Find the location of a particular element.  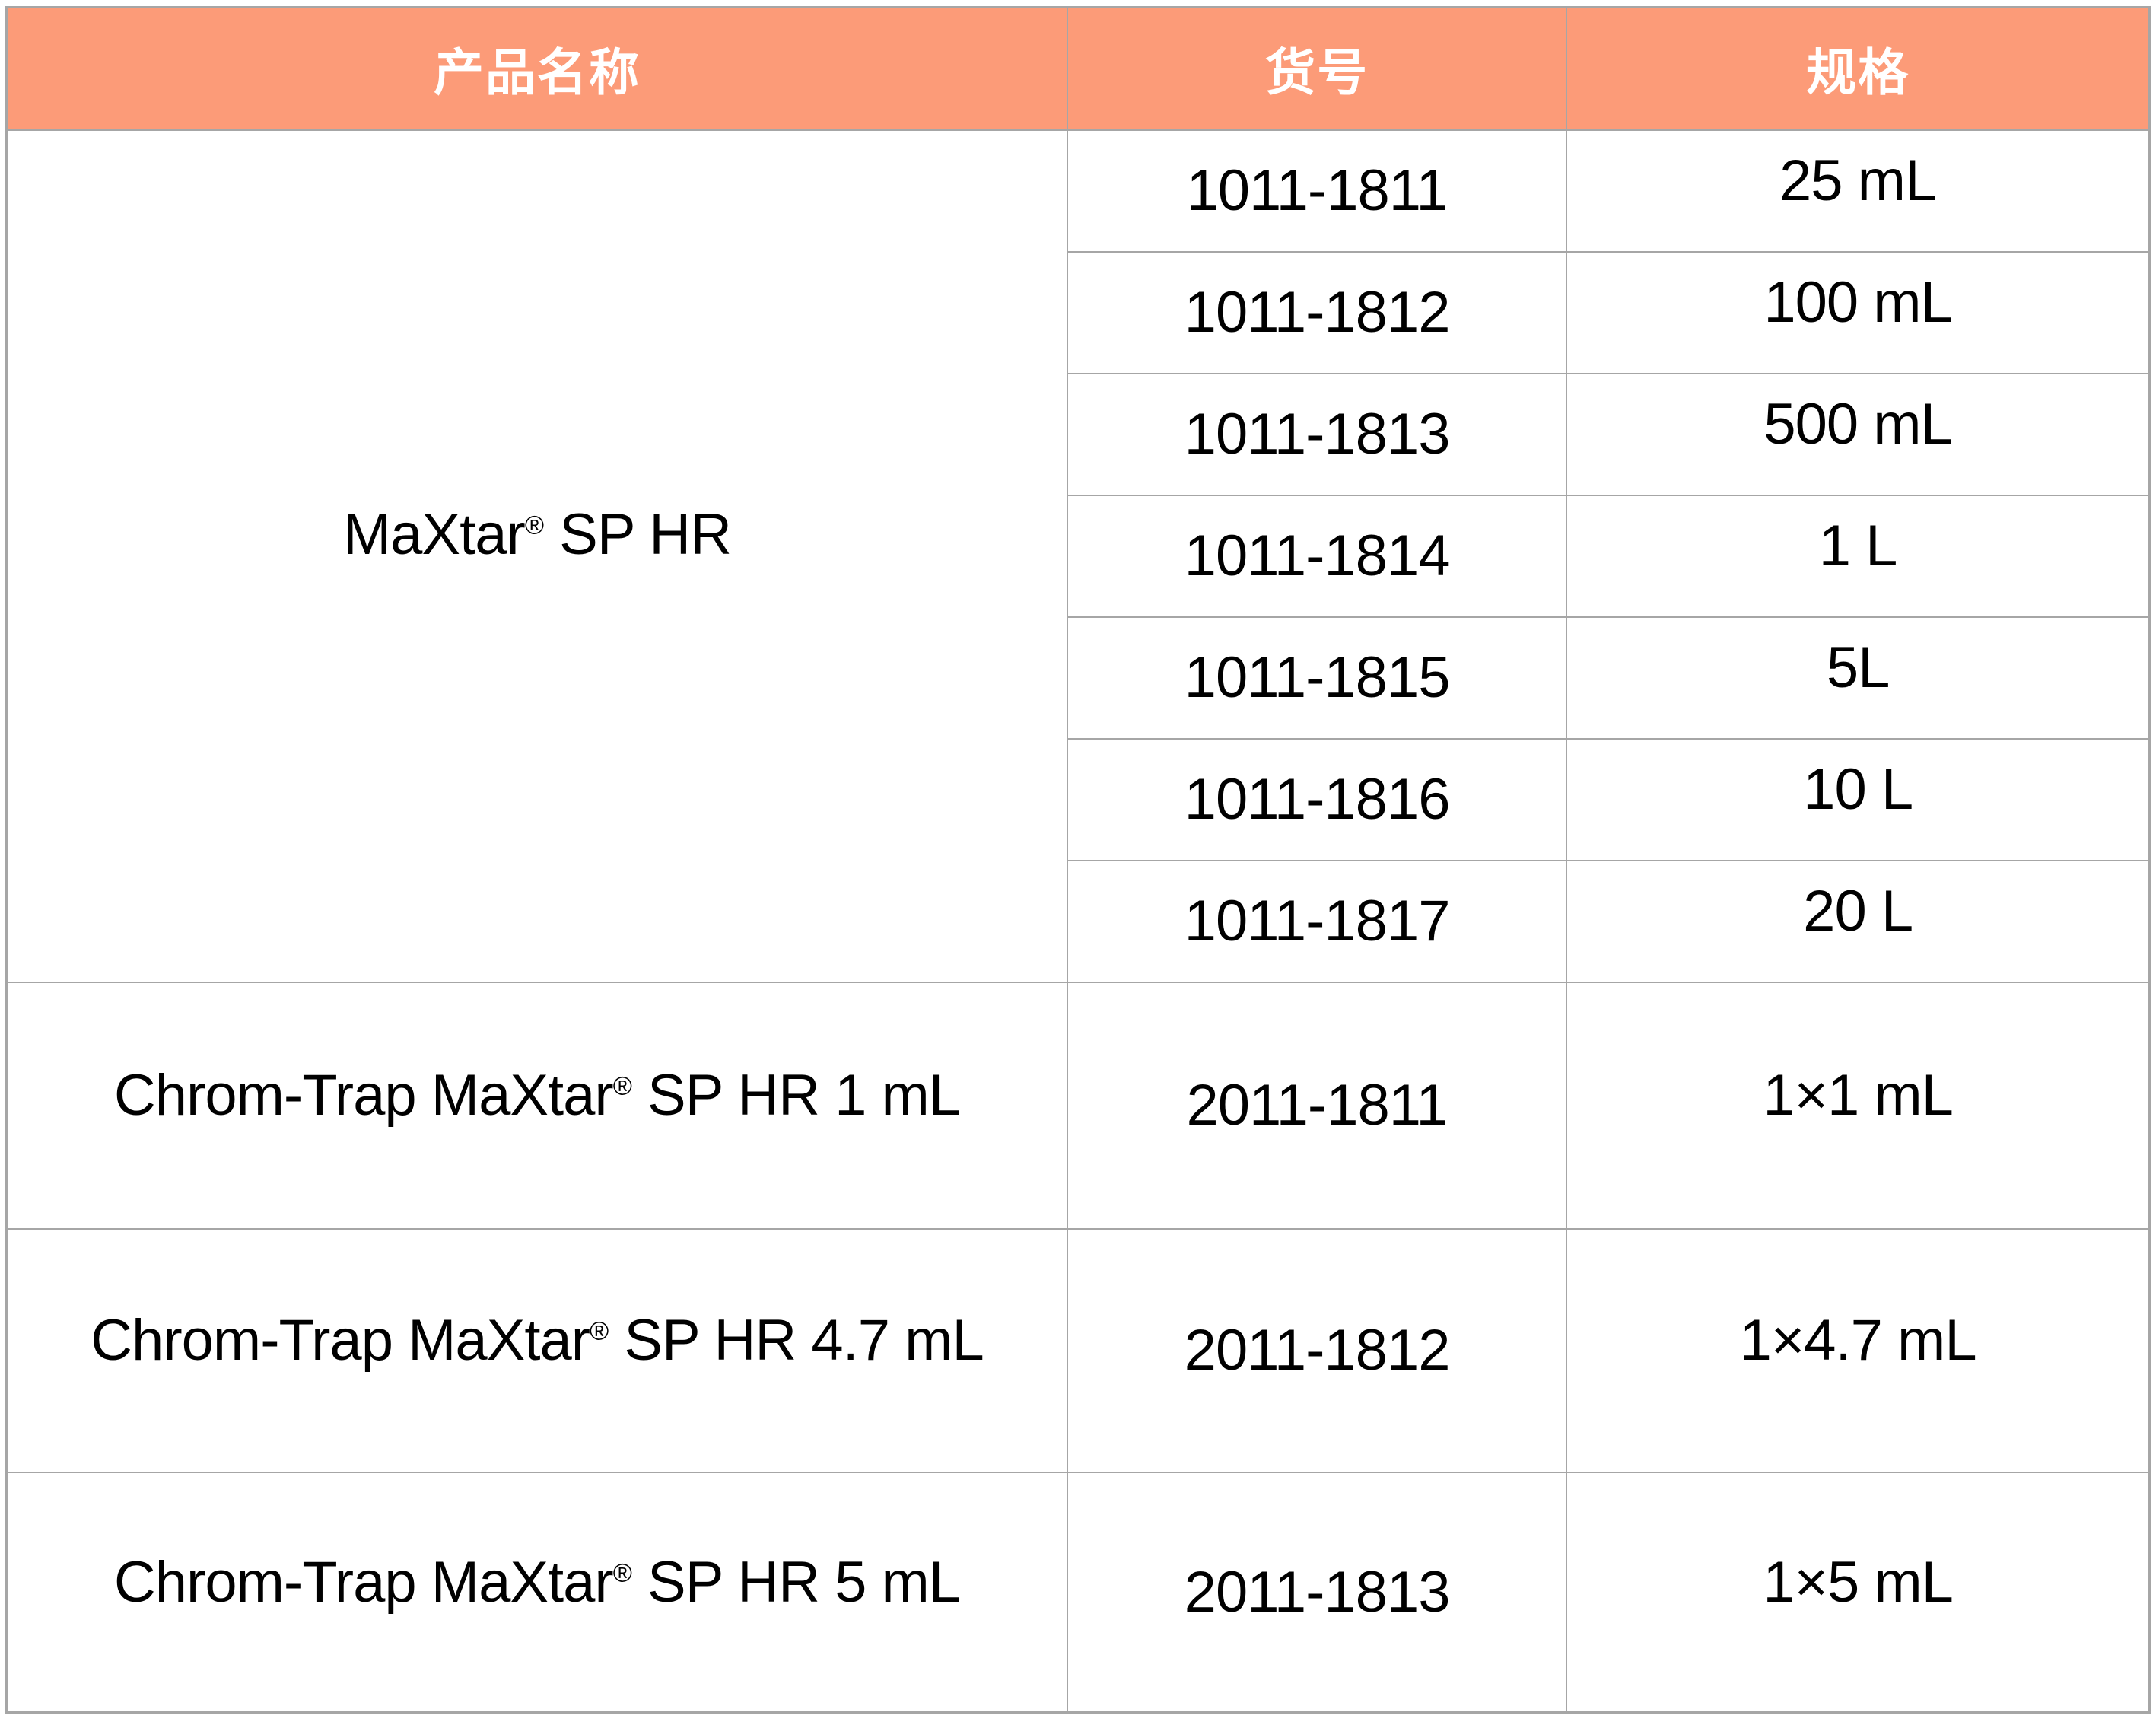

spec-cell: 1×4.7 mL is located at coordinates (1859, 1350).